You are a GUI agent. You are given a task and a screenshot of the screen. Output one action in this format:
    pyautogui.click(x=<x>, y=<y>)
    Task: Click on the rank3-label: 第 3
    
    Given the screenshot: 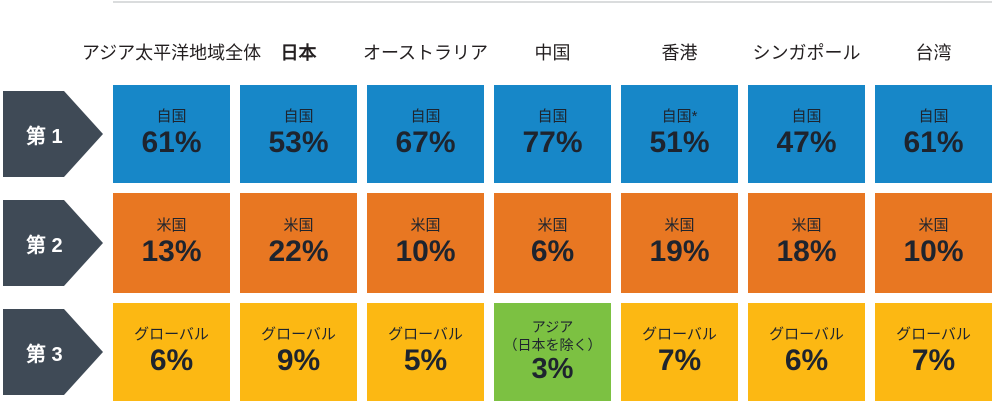 What is the action you would take?
    pyautogui.click(x=44, y=354)
    